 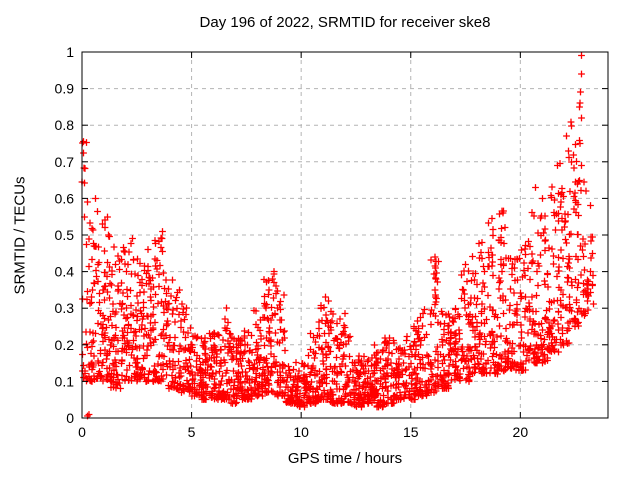 I want to click on y-tick-label: 0.2, so click(x=65, y=345).